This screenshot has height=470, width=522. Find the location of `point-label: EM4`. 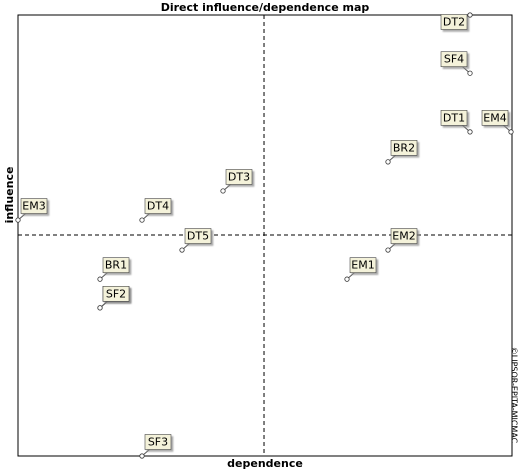

point-label: EM4 is located at coordinates (494, 117).